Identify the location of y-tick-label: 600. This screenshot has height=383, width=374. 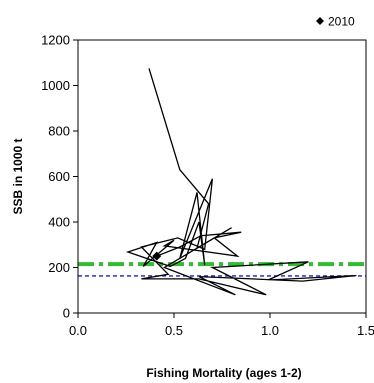
(59, 176).